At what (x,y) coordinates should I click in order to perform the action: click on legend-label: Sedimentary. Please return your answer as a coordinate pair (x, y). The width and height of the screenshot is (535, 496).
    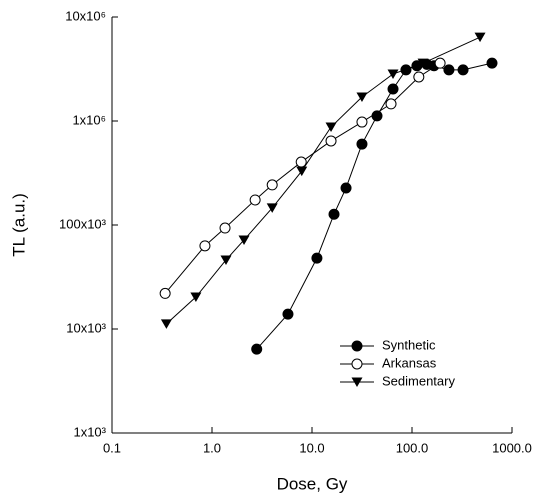
    Looking at the image, I should click on (418, 380).